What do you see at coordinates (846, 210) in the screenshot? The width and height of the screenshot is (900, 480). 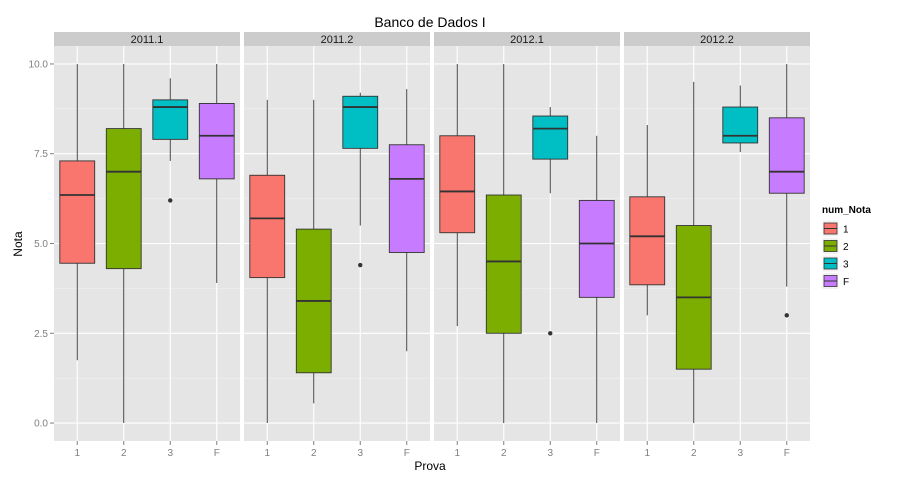 I see `legend-title: num_Nota` at bounding box center [846, 210].